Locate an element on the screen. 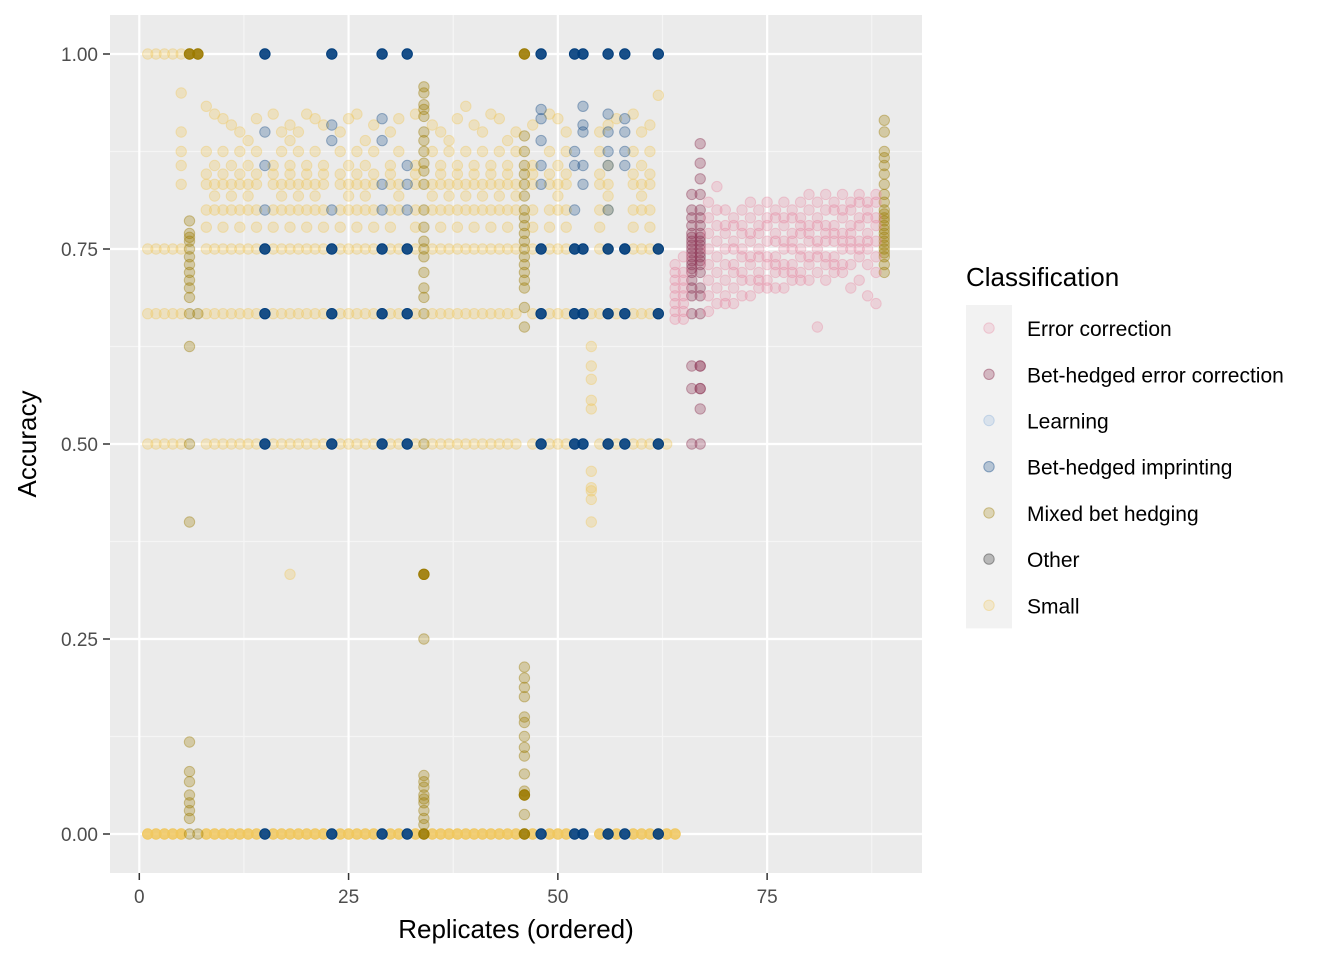  legend-label: Other is located at coordinates (1053, 560).